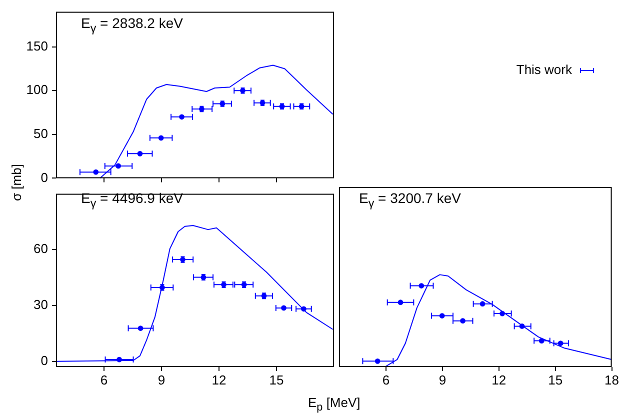 This screenshot has height=413, width=621. What do you see at coordinates (37, 46) in the screenshot?
I see `y-tick-label: 150` at bounding box center [37, 46].